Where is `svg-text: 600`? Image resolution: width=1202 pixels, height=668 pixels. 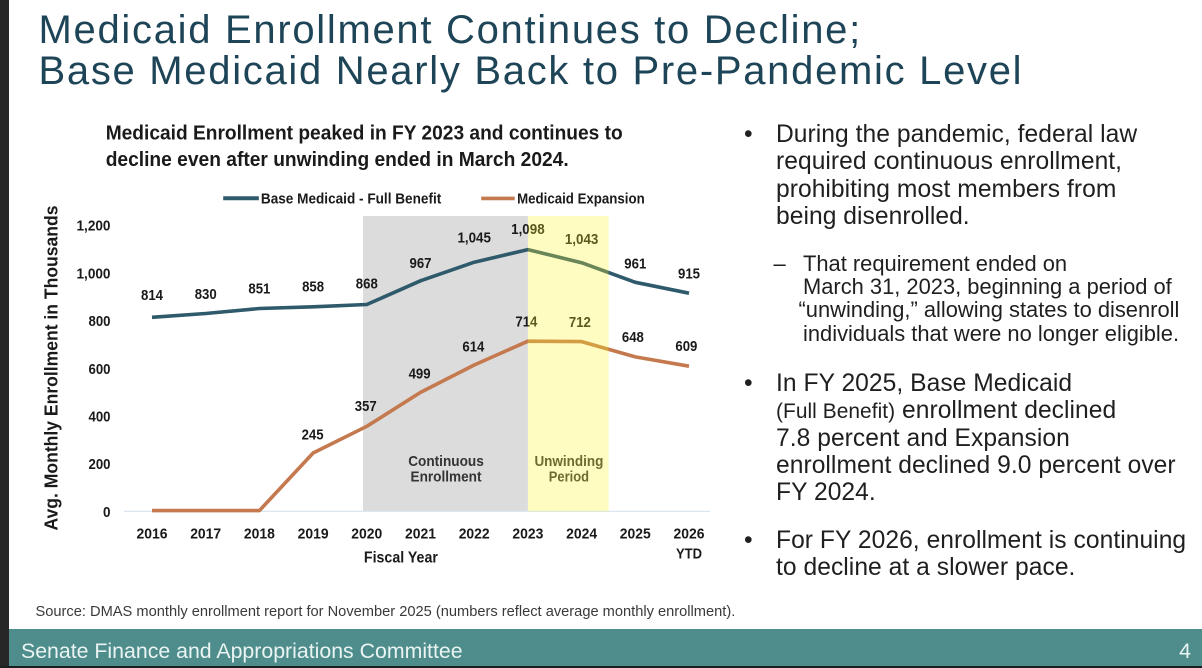
svg-text: 600 is located at coordinates (100, 369).